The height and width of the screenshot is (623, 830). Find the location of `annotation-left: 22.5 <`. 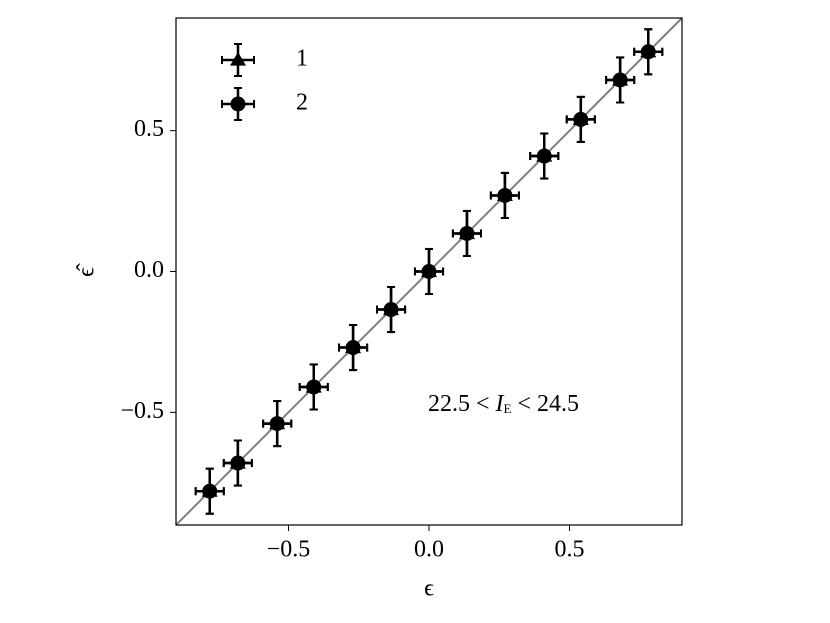

annotation-left: 22.5 < is located at coordinates (459, 404).